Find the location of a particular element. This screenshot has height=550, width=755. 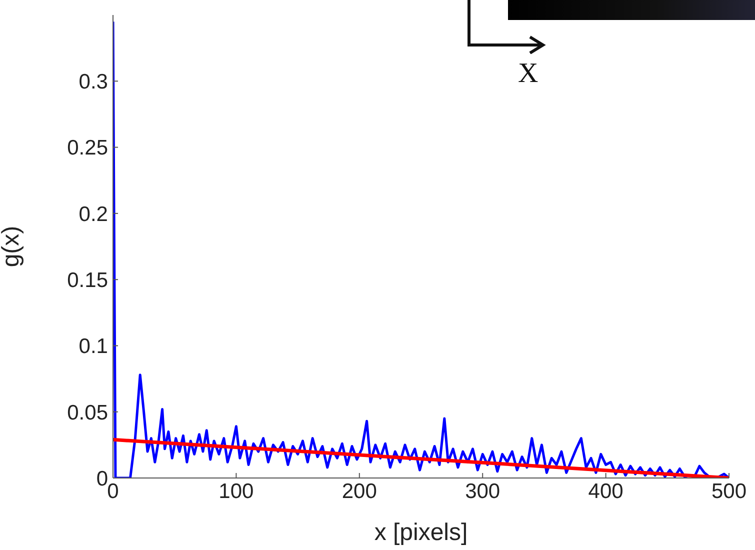

y-tick-label: 0.15 is located at coordinates (87, 280).